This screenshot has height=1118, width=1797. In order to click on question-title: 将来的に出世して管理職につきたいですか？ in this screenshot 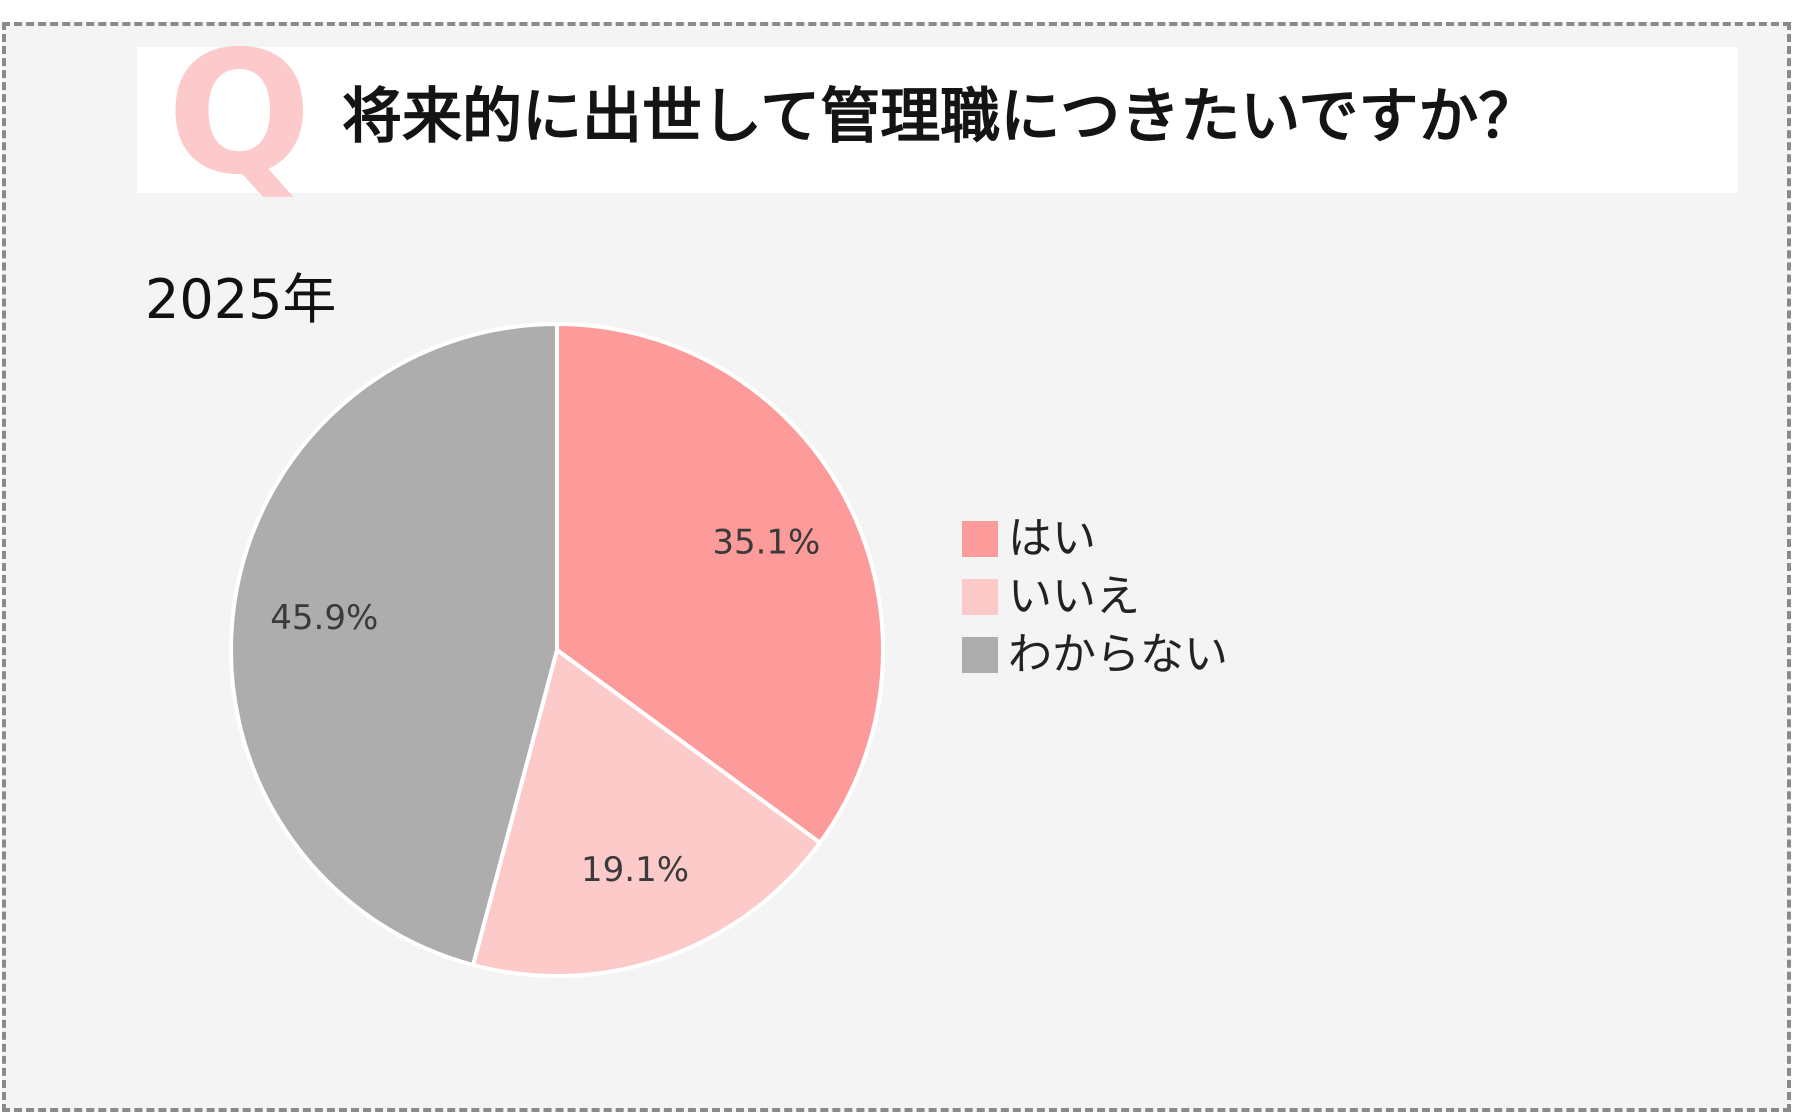, I will do `click(940, 117)`.